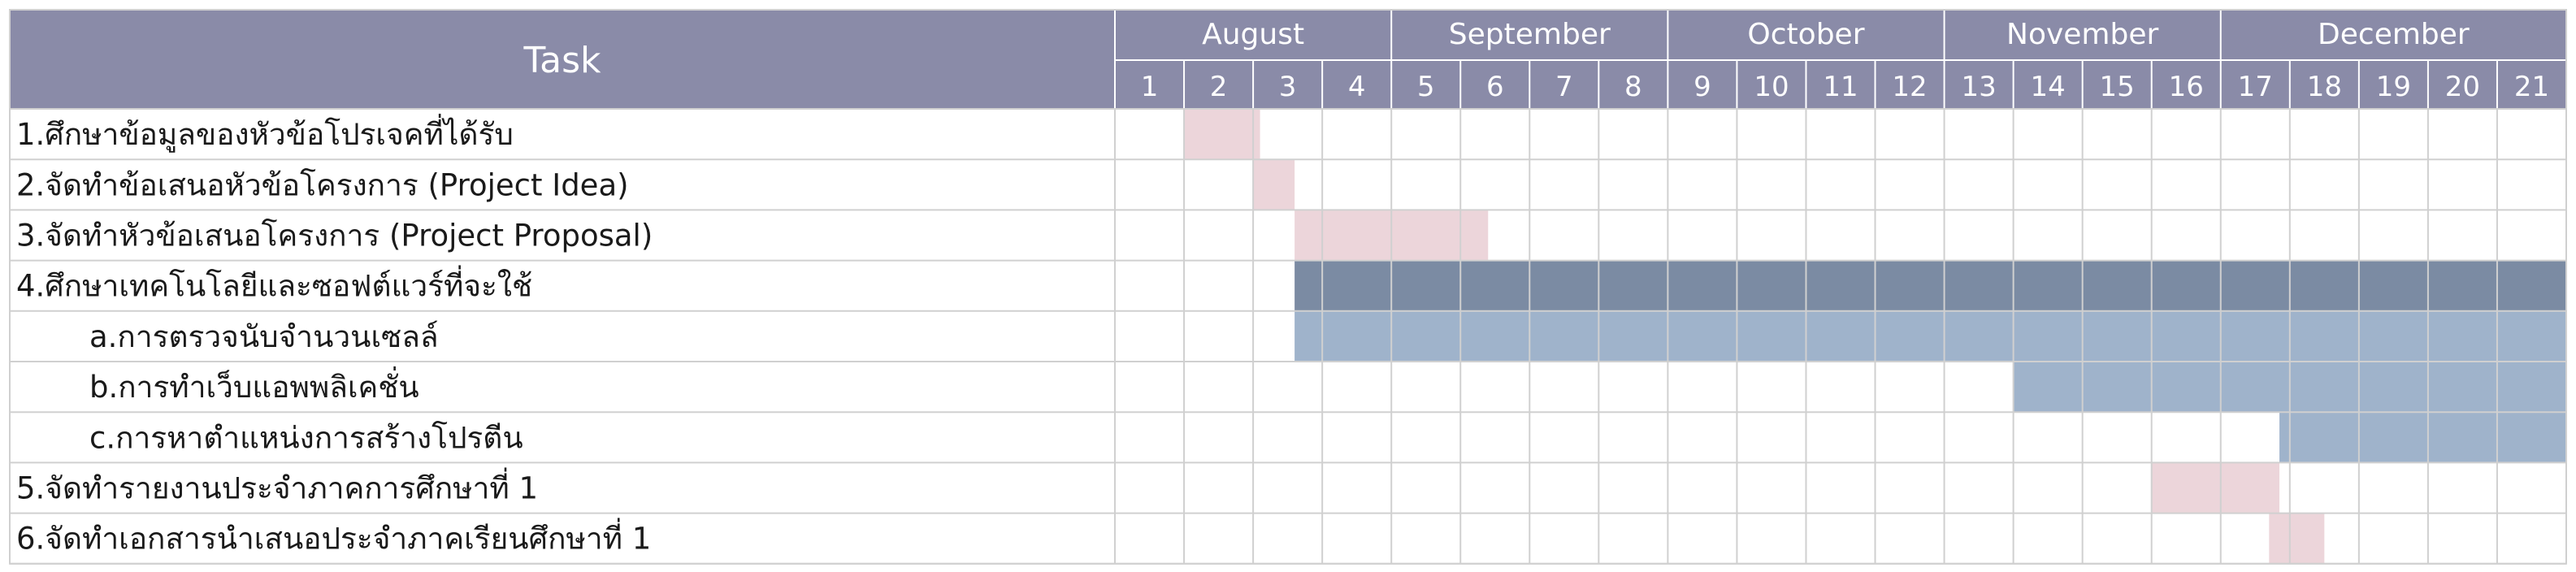 The width and height of the screenshot is (2576, 572). Describe the element at coordinates (2117, 87) in the screenshot. I see `week-label-15: 15` at that location.